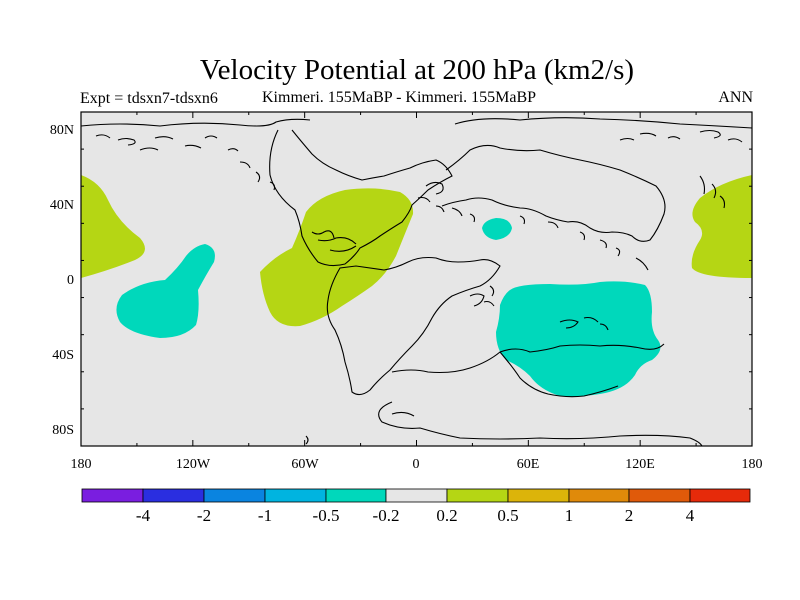 The width and height of the screenshot is (800, 600). Describe the element at coordinates (62, 280) in the screenshot. I see `y-axis-labels: 80N 40N 0 40S 80S` at that location.